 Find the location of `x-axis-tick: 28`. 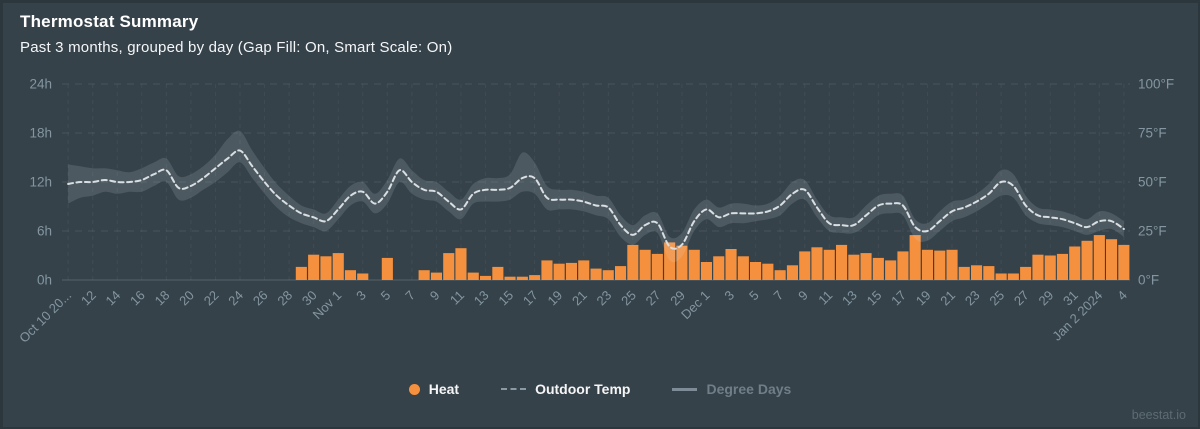

x-axis-tick: 28 is located at coordinates (284, 298).